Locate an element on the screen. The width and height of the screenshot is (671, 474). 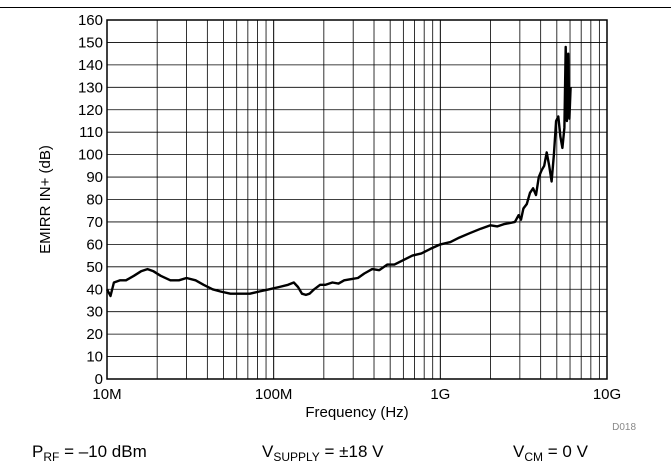
y-tick-label: 0 is located at coordinates (99, 379).